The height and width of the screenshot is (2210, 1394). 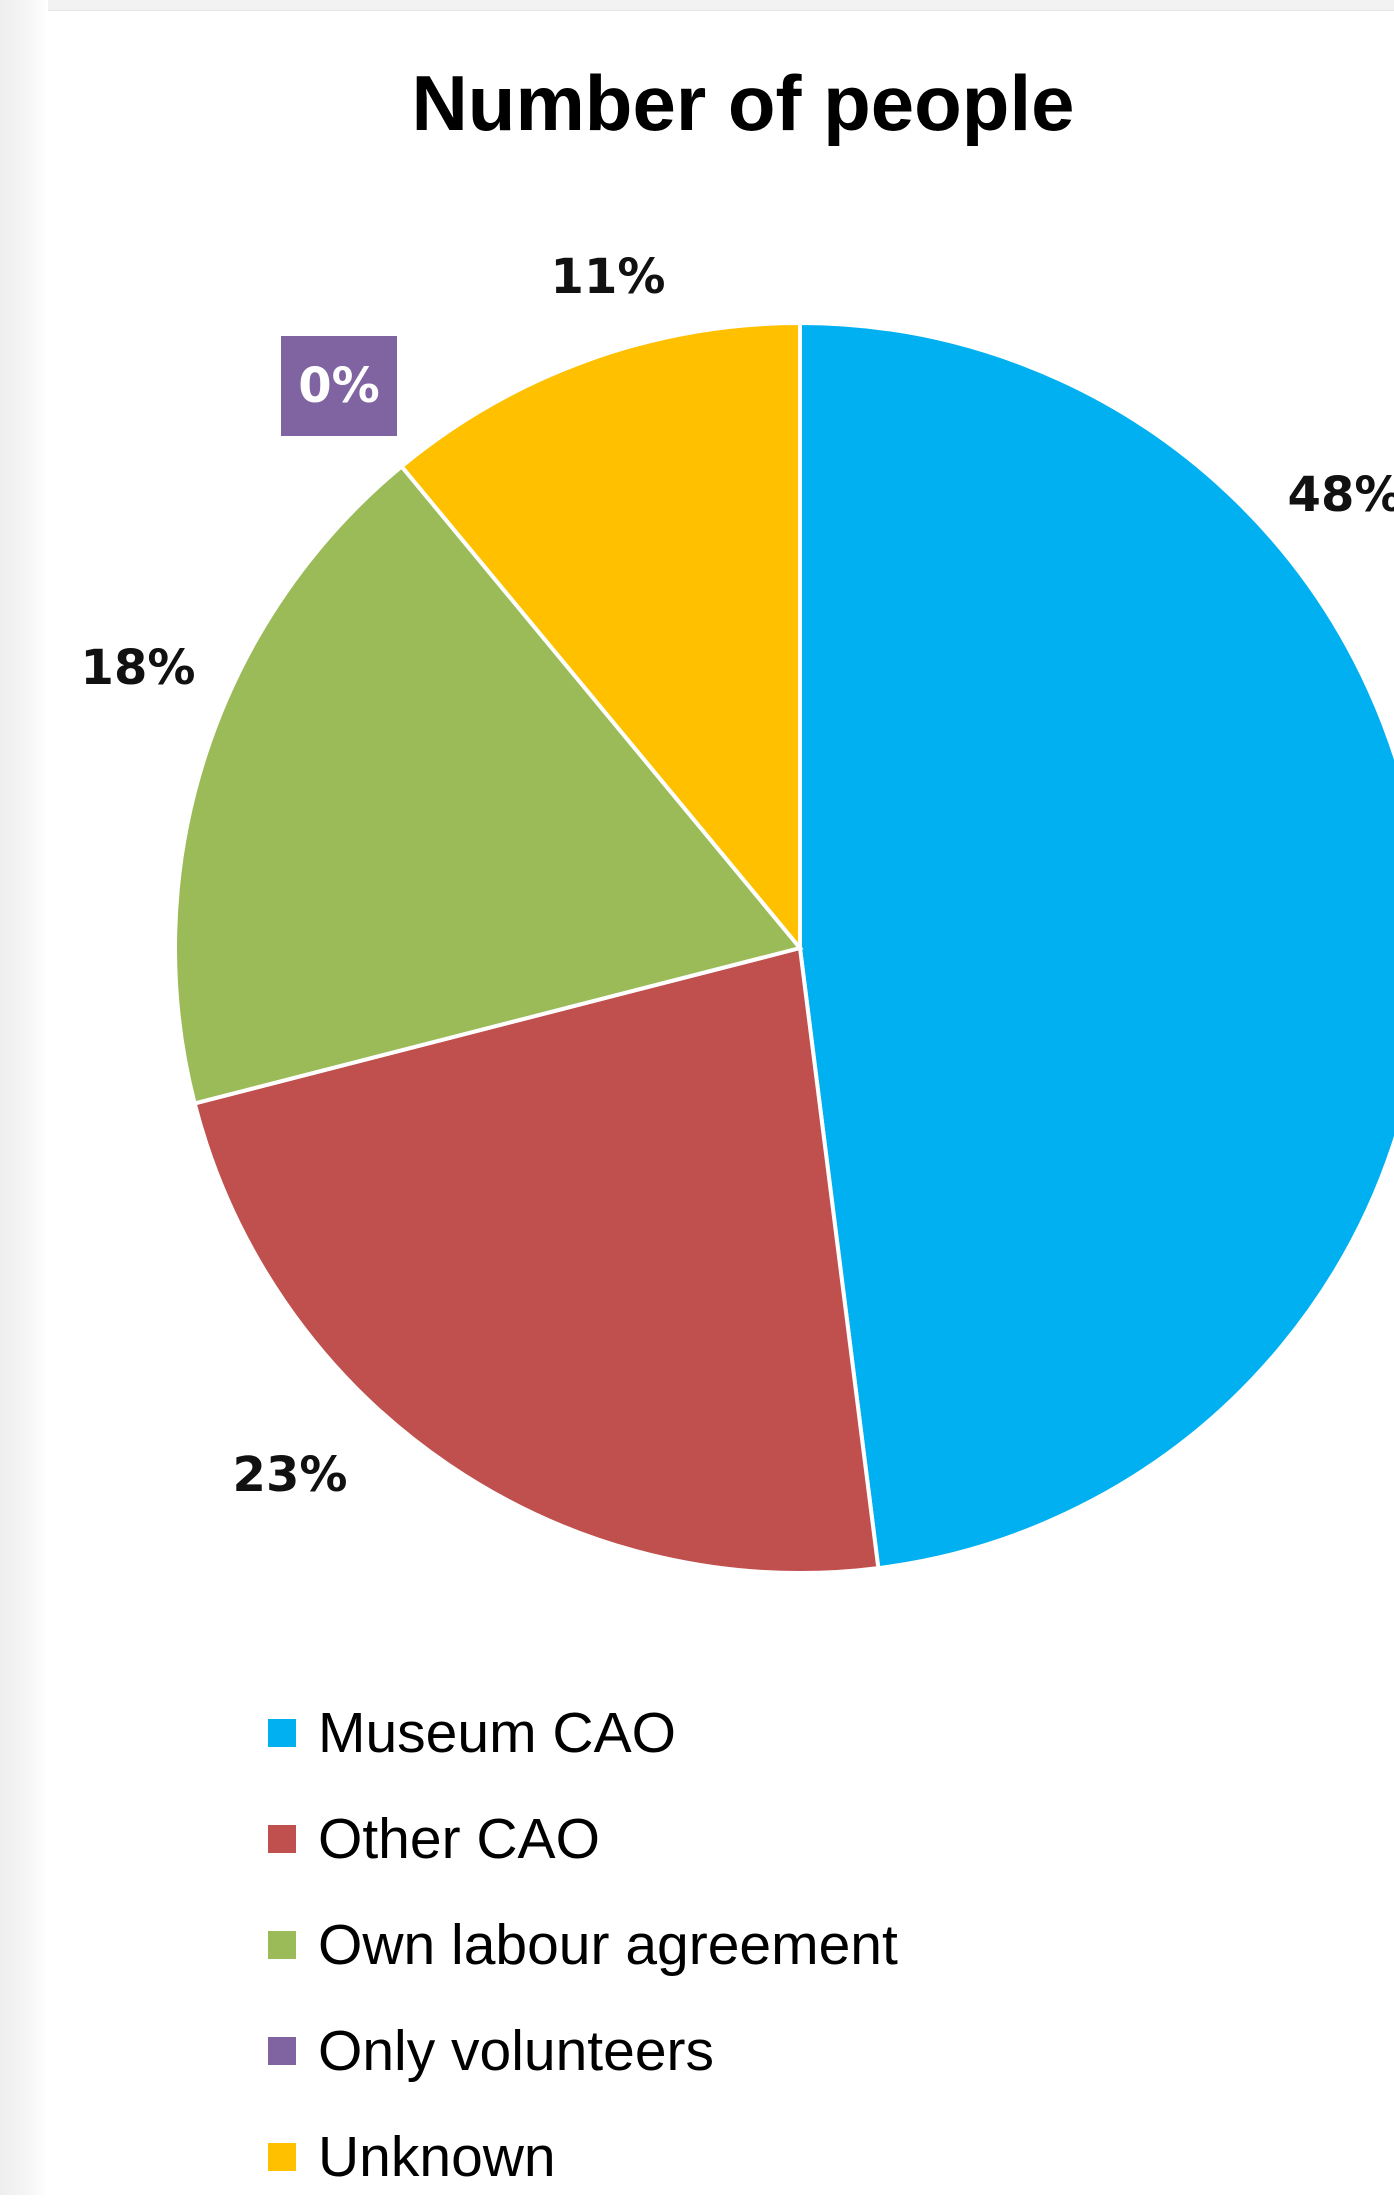 What do you see at coordinates (282, 1733) in the screenshot?
I see `legend-swatch-museum-cao` at bounding box center [282, 1733].